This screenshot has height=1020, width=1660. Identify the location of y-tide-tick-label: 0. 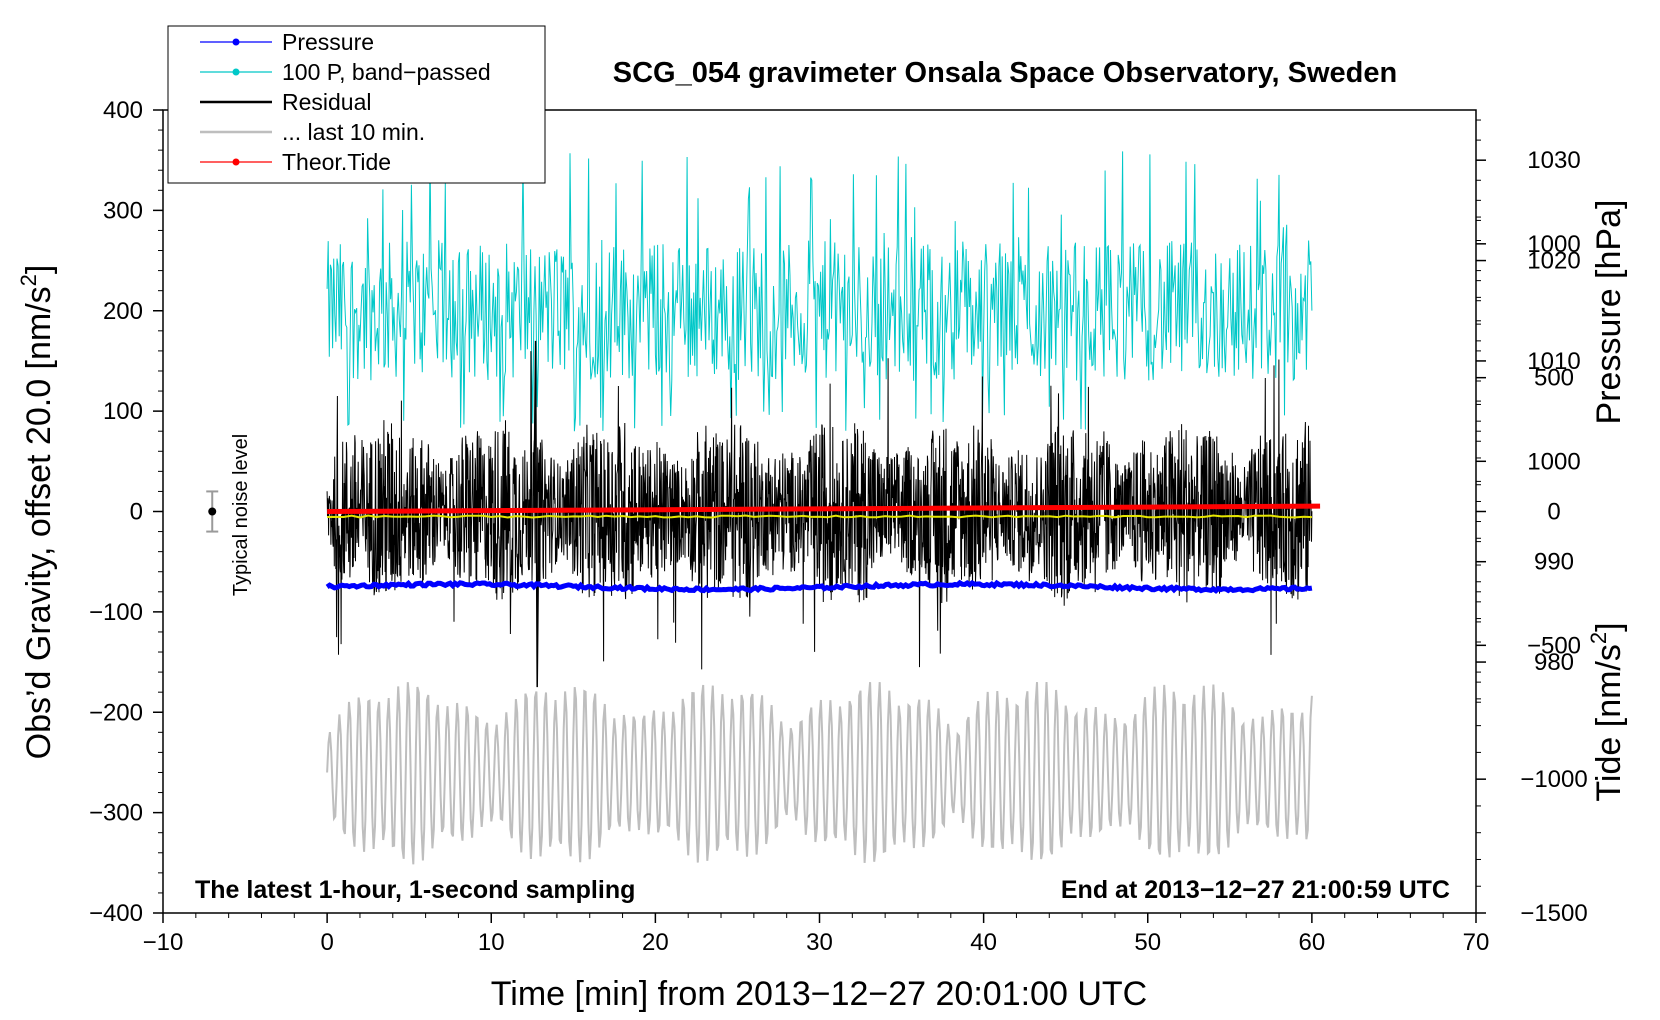
(1553, 512).